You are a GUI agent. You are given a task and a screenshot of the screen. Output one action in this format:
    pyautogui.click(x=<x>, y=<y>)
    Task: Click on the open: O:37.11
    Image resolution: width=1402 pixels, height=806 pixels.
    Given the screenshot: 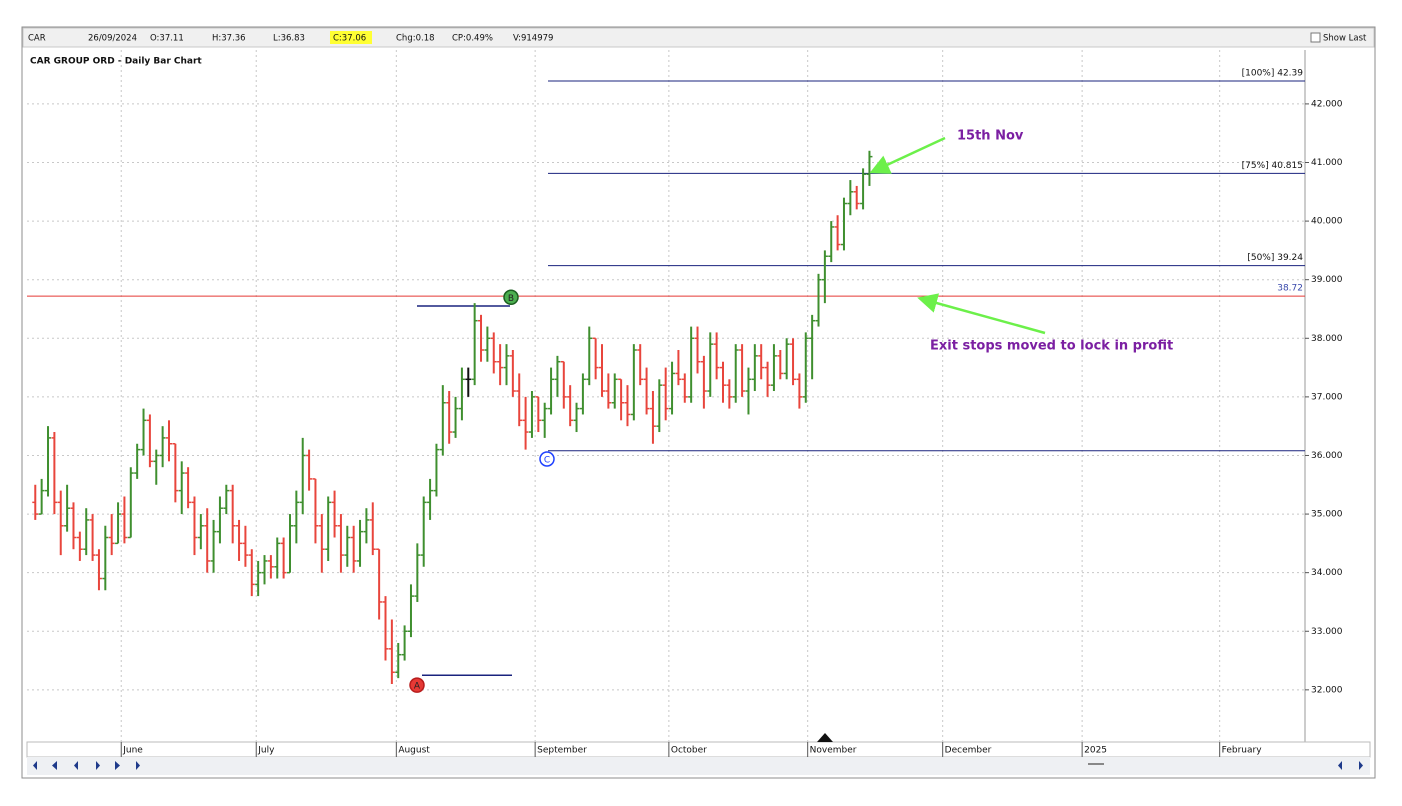 What is the action you would take?
    pyautogui.click(x=167, y=39)
    